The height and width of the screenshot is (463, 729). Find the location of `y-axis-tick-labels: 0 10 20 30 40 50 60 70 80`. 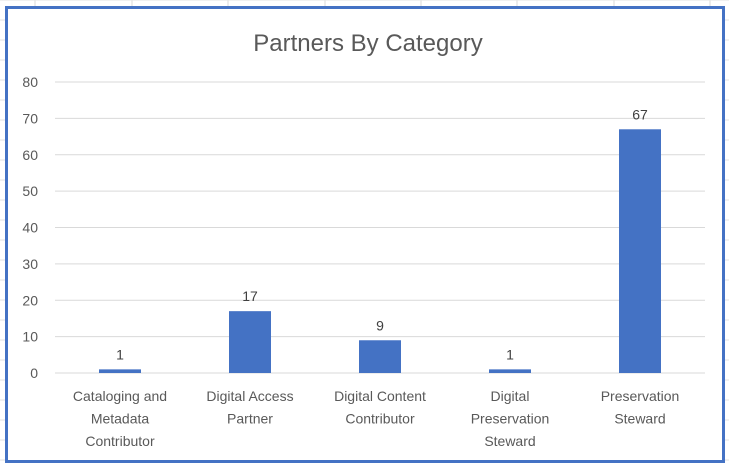

y-axis-tick-labels: 0 10 20 30 40 50 60 70 80 is located at coordinates (30, 227).